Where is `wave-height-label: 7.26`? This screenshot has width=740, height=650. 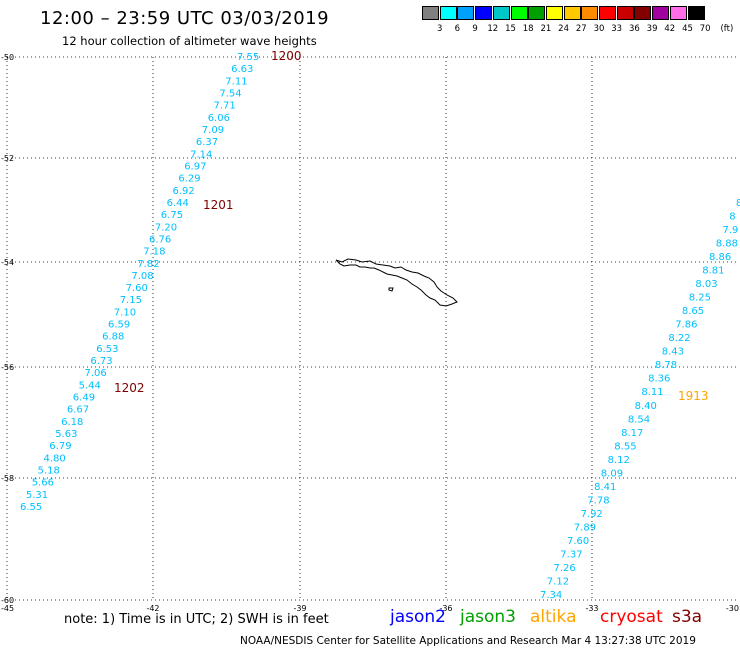
wave-height-label: 7.26 is located at coordinates (565, 568).